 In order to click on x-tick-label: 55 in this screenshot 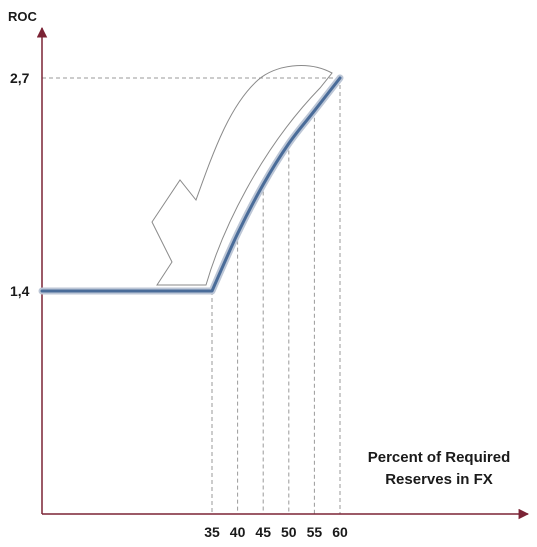, I will do `click(315, 532)`.